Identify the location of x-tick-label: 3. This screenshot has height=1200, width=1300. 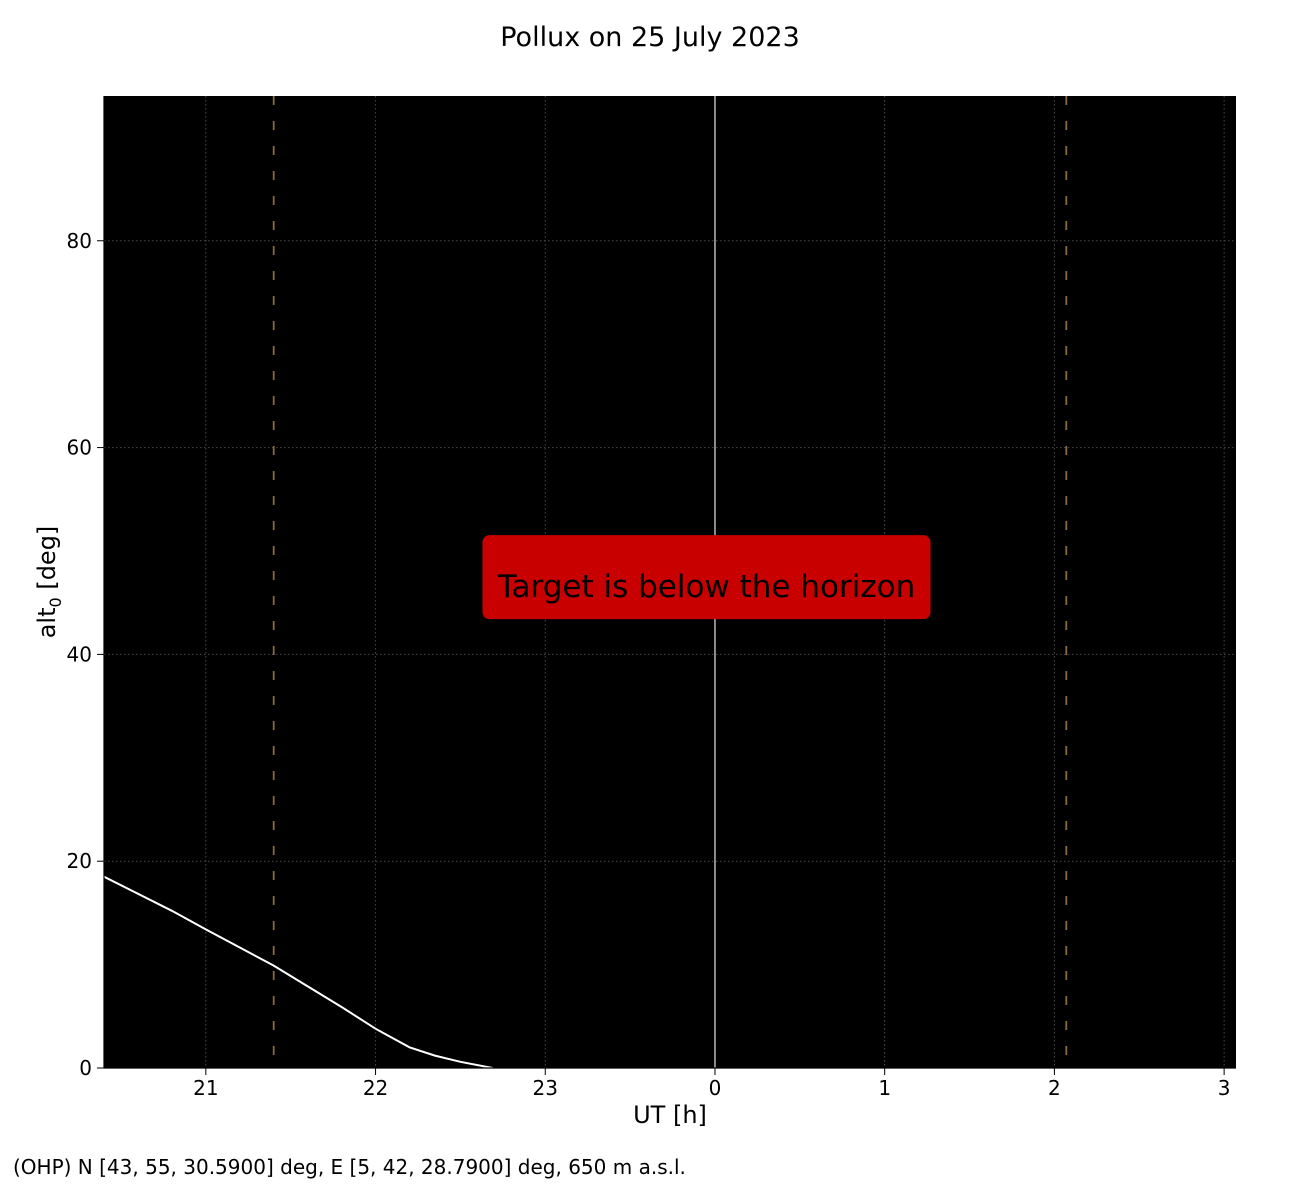
(1224, 1088).